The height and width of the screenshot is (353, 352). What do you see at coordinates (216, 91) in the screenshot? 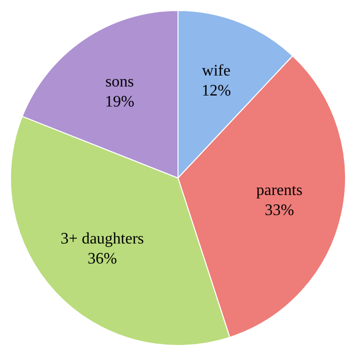
I see `data-label: 12%` at bounding box center [216, 91].